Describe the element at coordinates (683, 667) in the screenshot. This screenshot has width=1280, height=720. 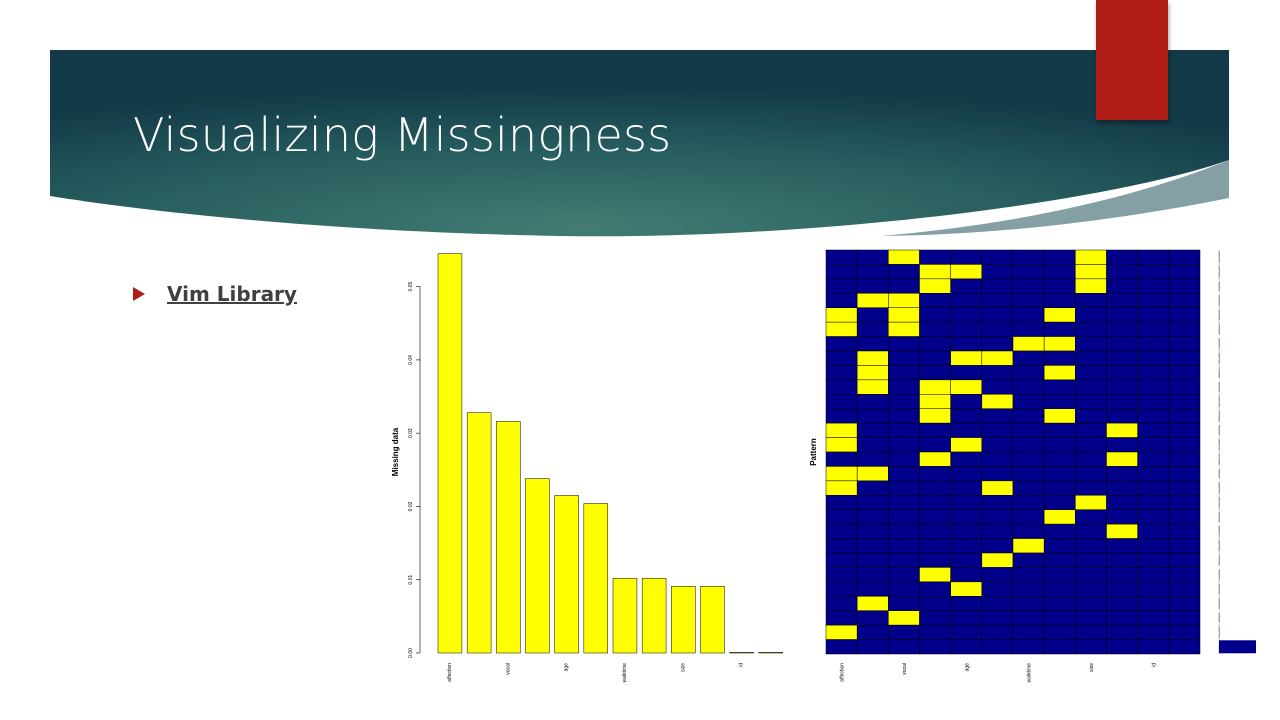
I see `bar-x-tick-label: size` at that location.